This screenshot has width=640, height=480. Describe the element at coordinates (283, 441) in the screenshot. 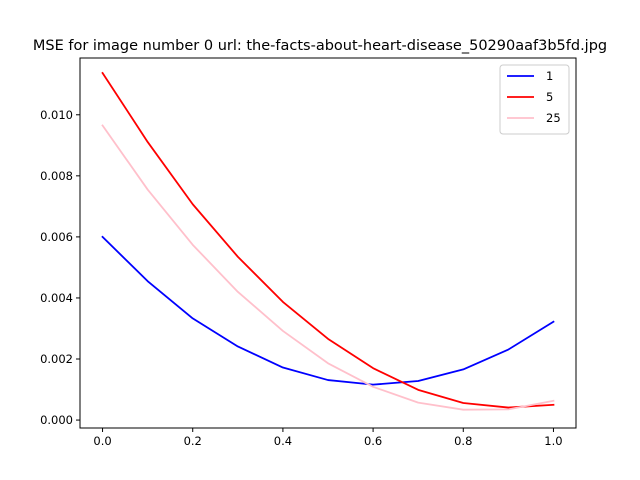

I see `x-tick-label: 0.4` at that location.